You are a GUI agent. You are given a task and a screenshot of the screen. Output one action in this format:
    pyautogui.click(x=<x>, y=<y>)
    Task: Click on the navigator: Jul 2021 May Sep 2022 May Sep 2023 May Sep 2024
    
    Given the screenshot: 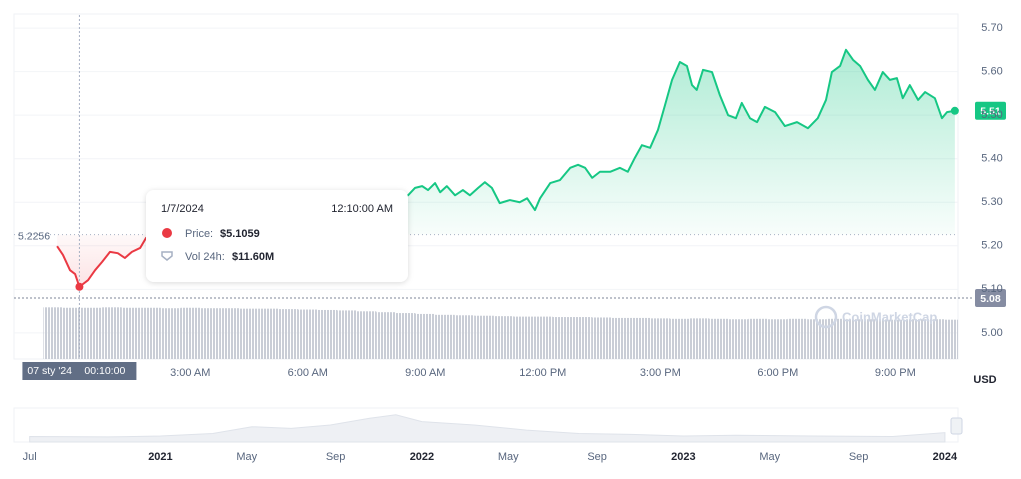 What is the action you would take?
    pyautogui.click(x=490, y=438)
    